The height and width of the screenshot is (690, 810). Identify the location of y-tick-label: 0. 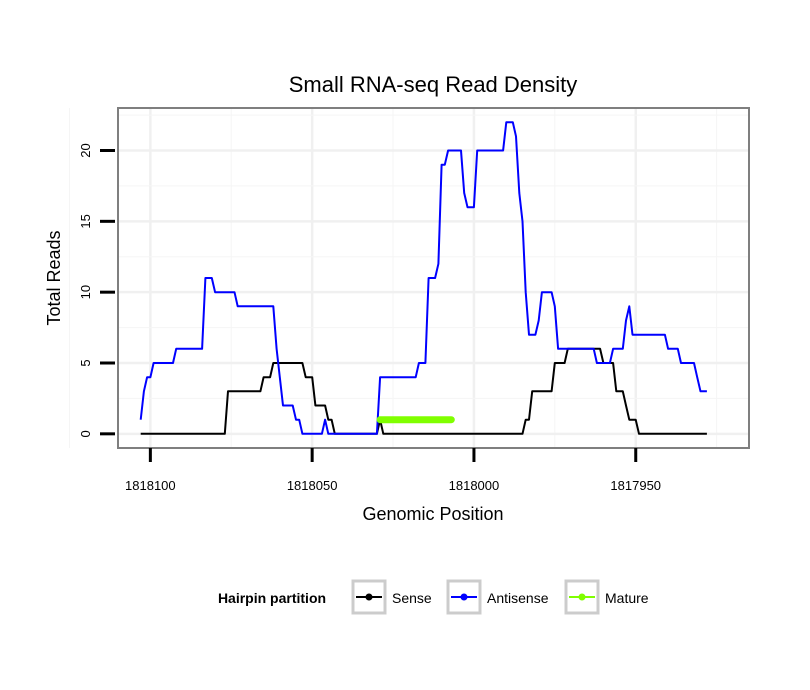
(85, 433).